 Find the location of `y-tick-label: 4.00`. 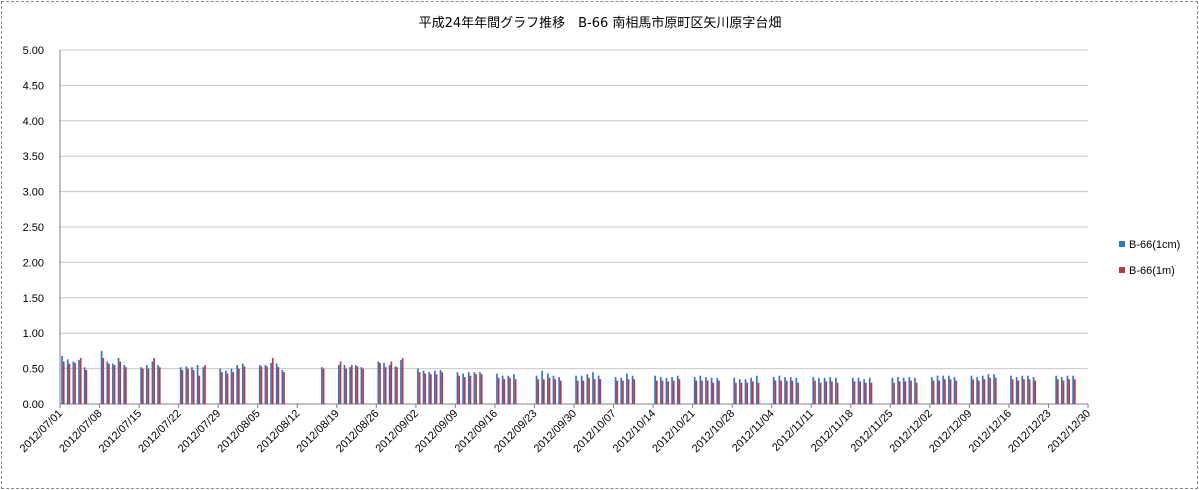

y-tick-label: 4.00 is located at coordinates (33, 122).